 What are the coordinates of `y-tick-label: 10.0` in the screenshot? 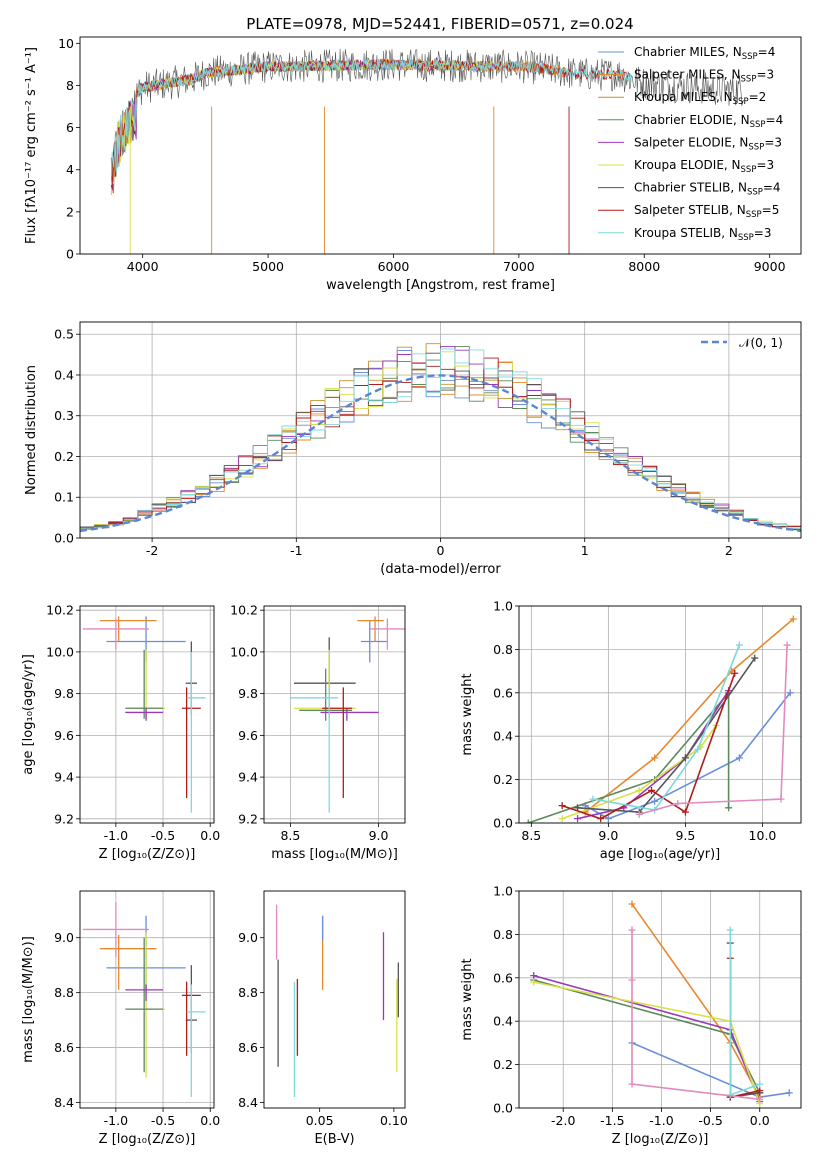 It's located at (244, 651).